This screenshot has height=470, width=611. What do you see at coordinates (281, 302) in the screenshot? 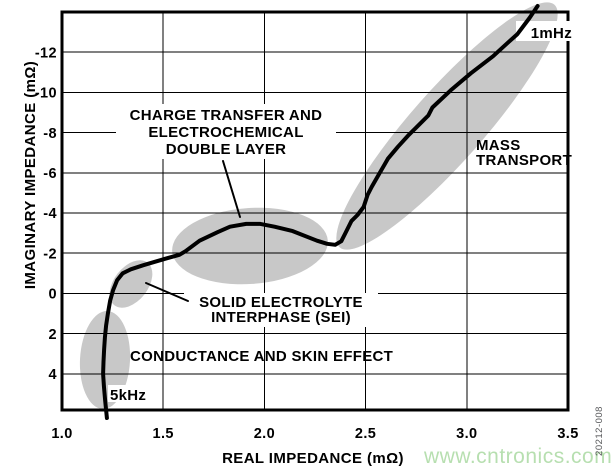
I see `sei-label-line1: SOLID ELECTROLYTE` at bounding box center [281, 302].